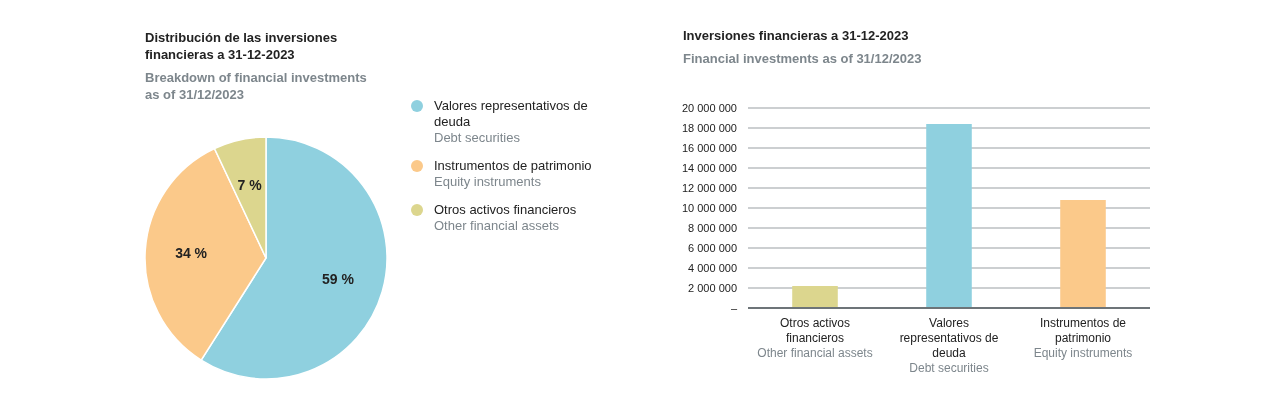  I want to click on y-tick-label: 12 000 000, so click(709, 188).